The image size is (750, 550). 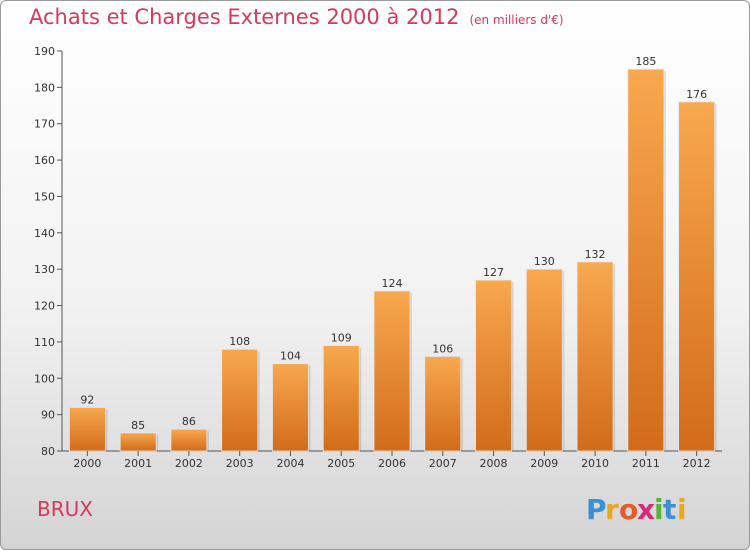 I want to click on chart-unit-label: (en milliers d'€), so click(x=516, y=20).